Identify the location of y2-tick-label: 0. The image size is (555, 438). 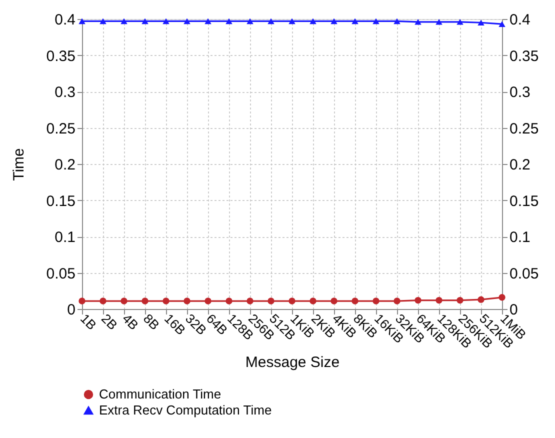
(514, 310).